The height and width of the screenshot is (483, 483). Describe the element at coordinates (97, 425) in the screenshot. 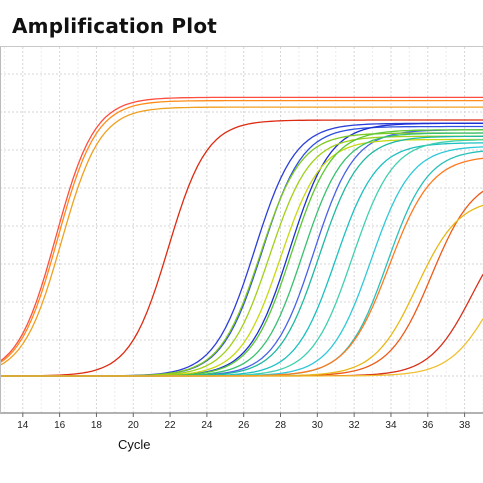

I see `x-tick-label: 18` at that location.